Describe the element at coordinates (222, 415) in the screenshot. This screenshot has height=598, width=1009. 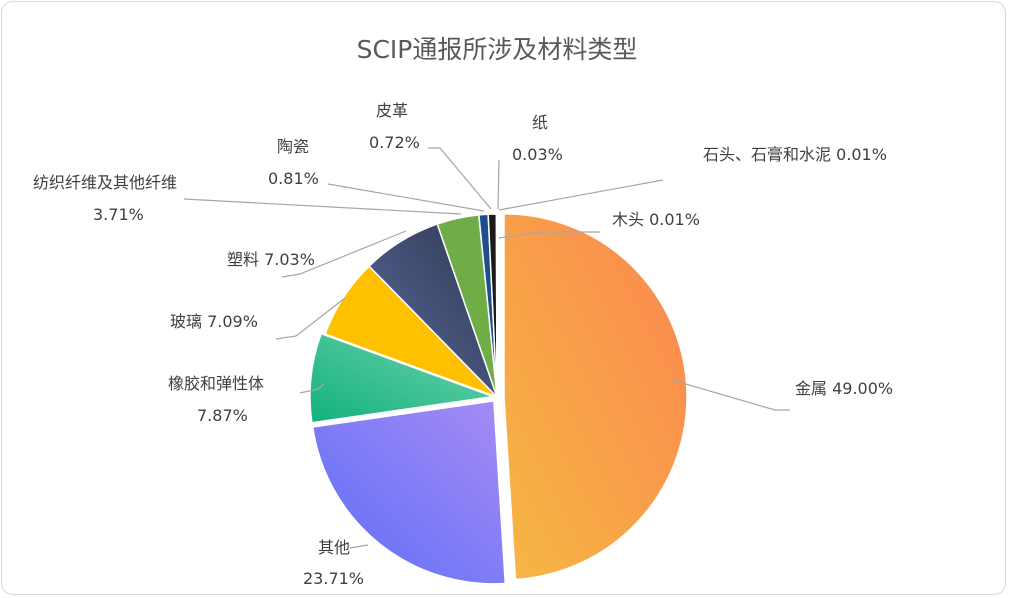
I see `slice-label-2-pct: 7.87%` at that location.